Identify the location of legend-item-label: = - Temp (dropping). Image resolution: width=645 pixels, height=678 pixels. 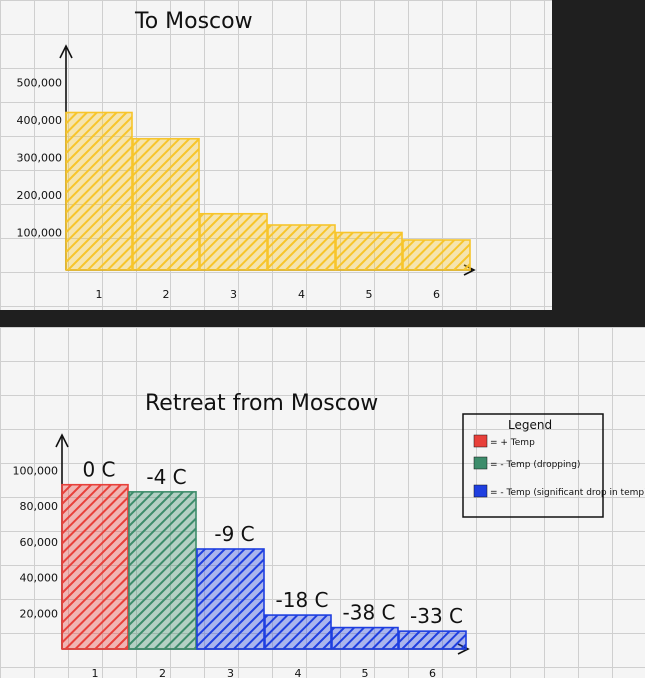
(535, 465).